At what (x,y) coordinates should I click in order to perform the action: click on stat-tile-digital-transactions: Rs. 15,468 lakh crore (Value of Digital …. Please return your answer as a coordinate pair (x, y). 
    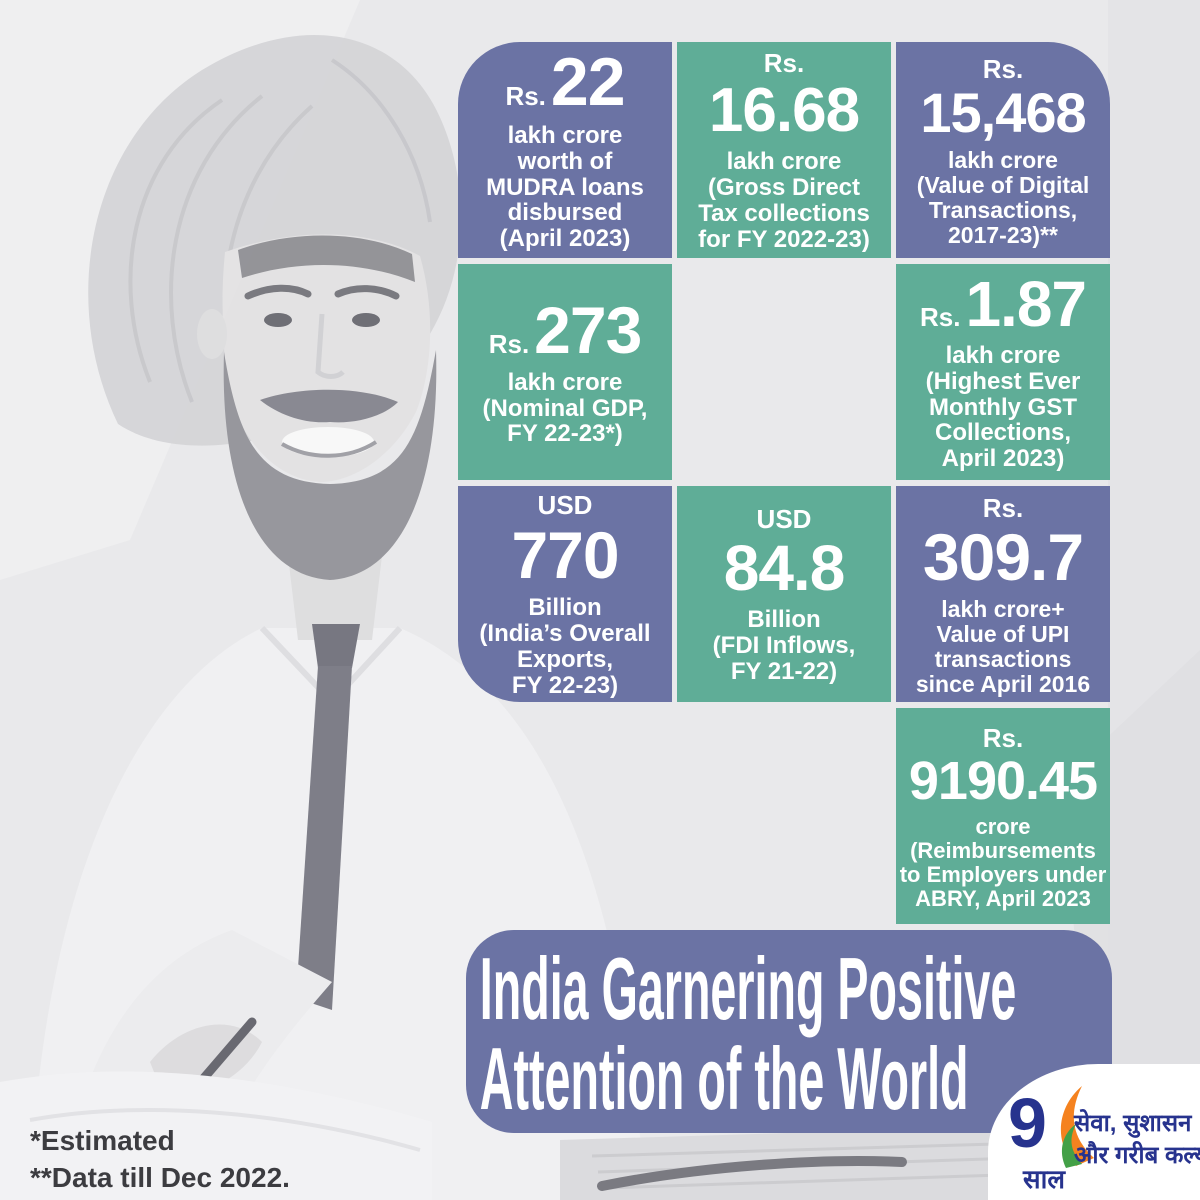
    Looking at the image, I should click on (1003, 150).